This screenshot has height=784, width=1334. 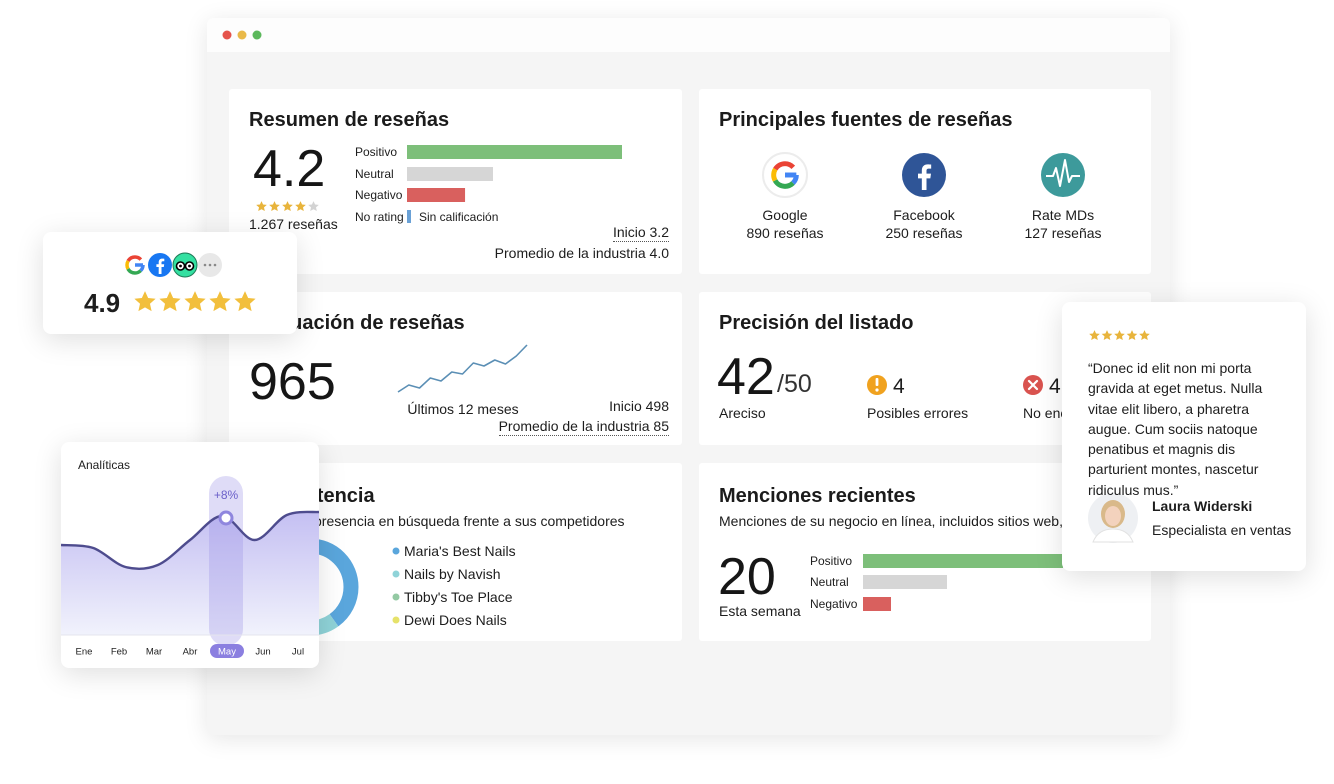 I want to click on ratemds-icon, so click(x=1063, y=175).